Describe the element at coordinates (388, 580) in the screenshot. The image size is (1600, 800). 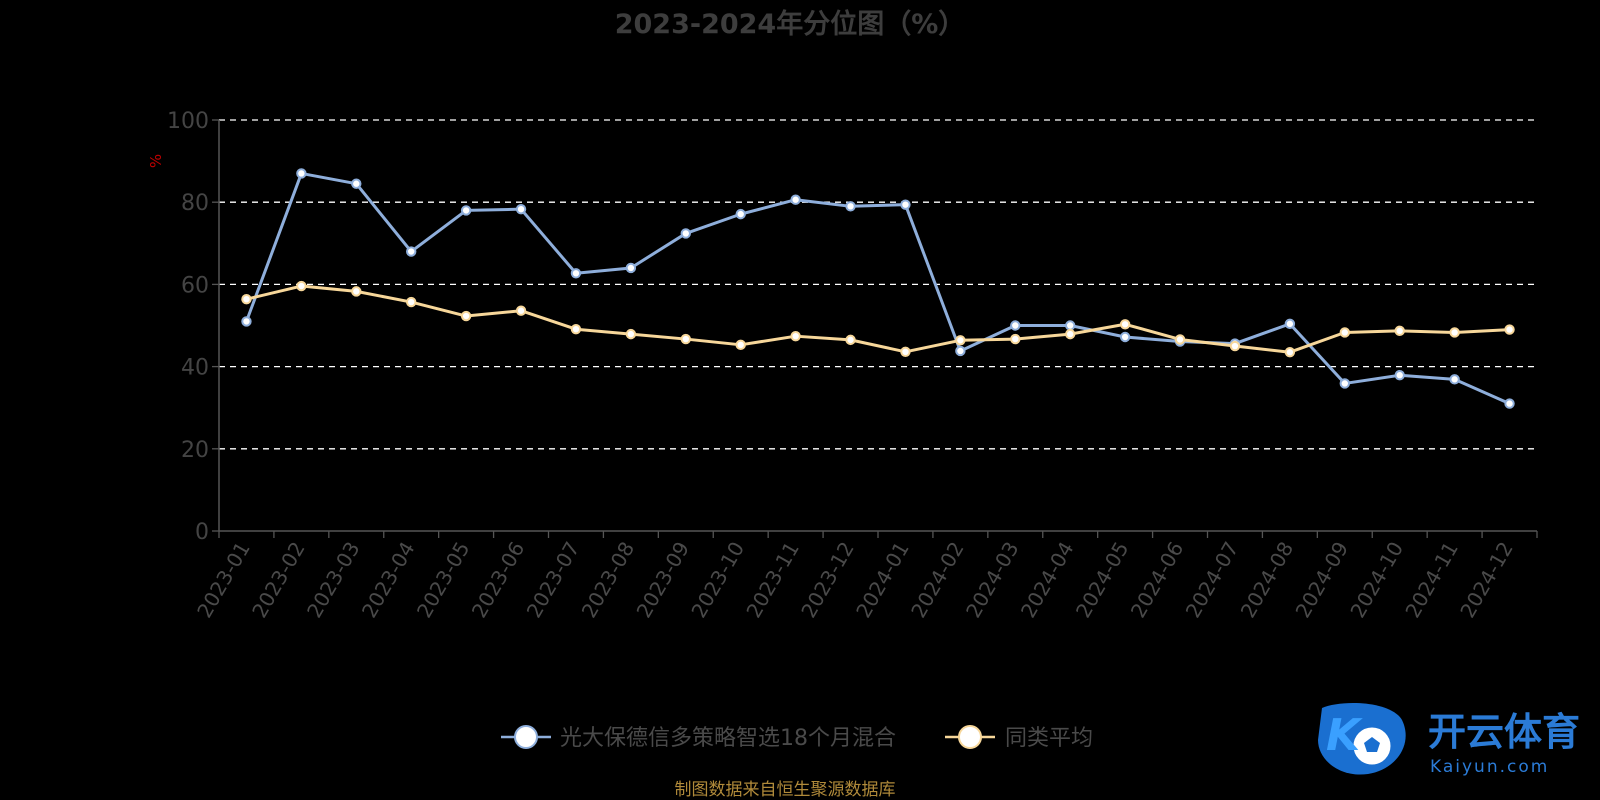
I see `x-tick-label: 2023-04` at that location.